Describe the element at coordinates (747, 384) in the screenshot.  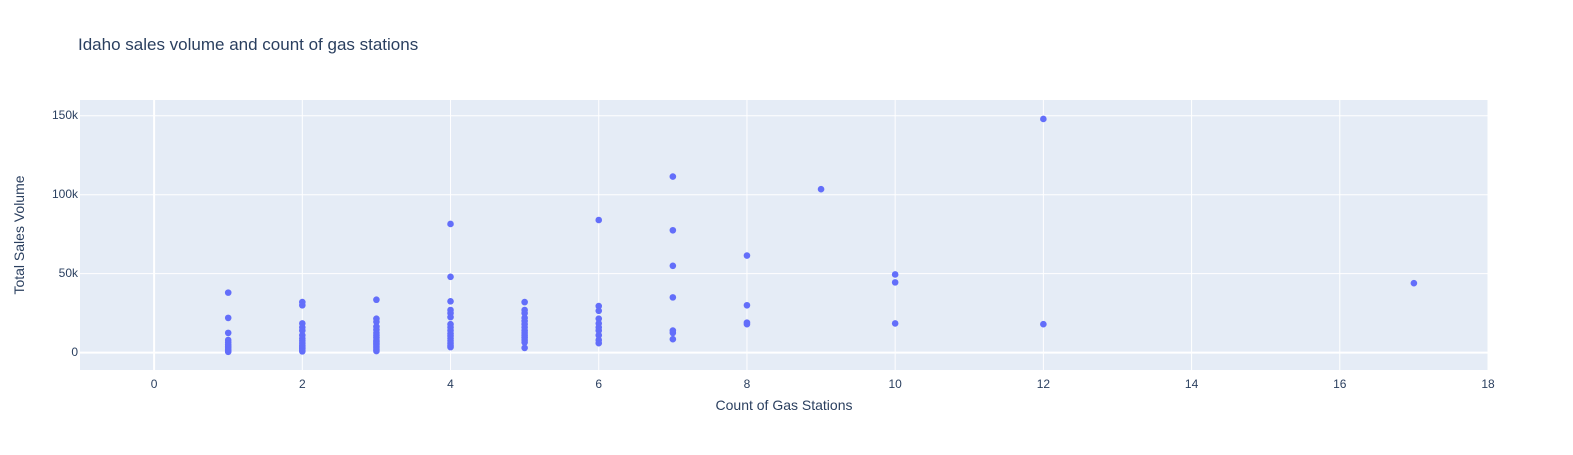
I see `x-tick-label: 8` at that location.